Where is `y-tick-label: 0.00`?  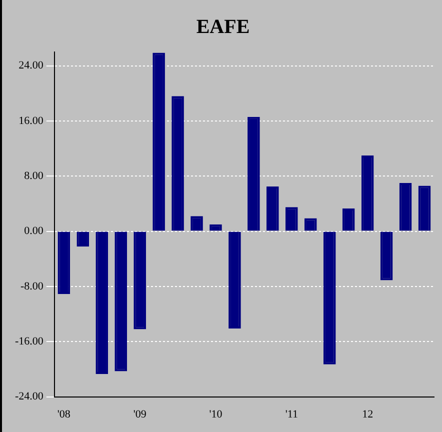
y-tick-label: 0.00 is located at coordinates (34, 231).